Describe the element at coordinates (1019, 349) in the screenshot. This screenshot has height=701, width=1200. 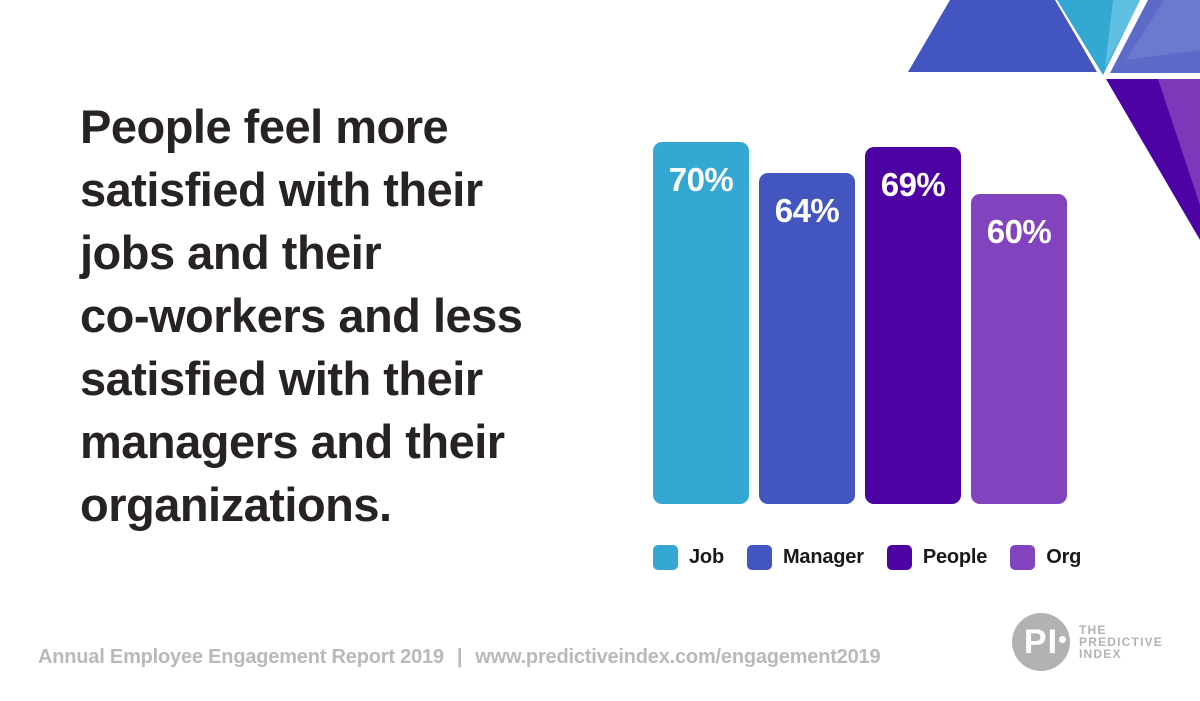
I see `bar-org: 60%` at that location.